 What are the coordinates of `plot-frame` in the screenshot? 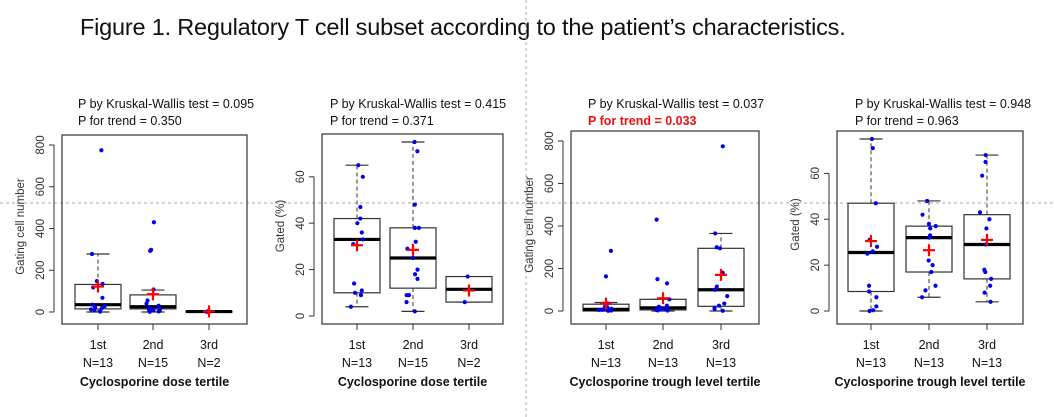 It's located at (154, 229).